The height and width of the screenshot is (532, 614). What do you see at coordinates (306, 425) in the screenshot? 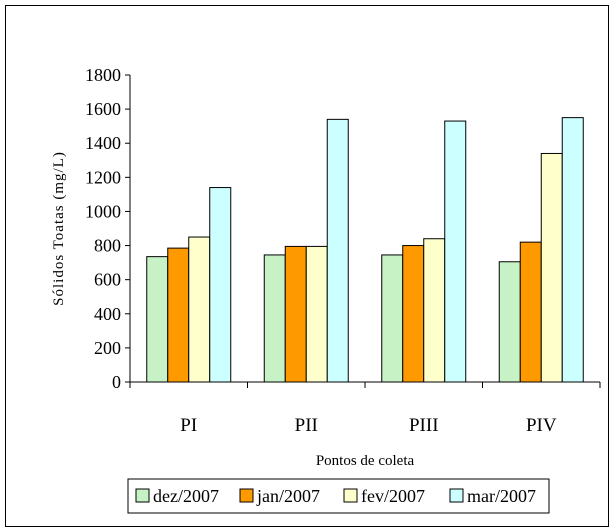
I see `x-category-label: PII` at bounding box center [306, 425].